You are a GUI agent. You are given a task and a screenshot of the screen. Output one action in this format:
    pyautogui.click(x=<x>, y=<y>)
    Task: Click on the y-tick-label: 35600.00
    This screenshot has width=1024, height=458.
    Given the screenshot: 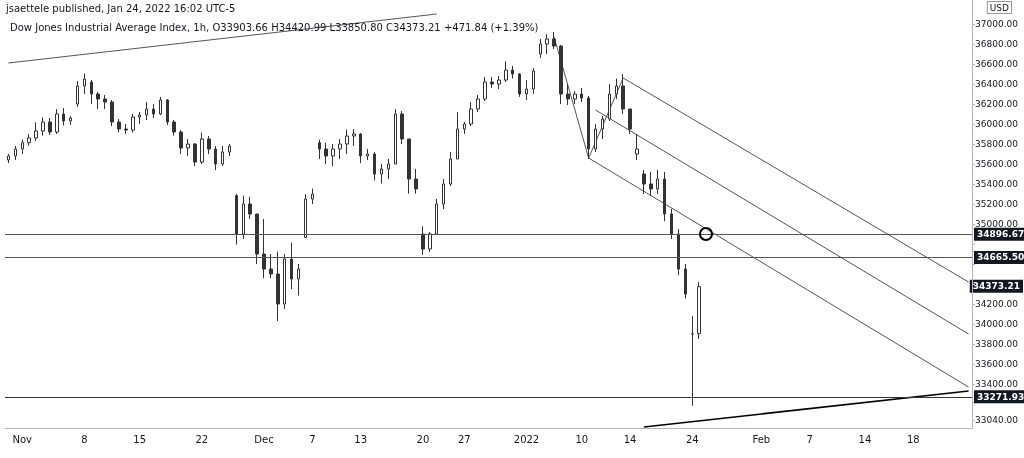 What is the action you would take?
    pyautogui.click(x=997, y=164)
    